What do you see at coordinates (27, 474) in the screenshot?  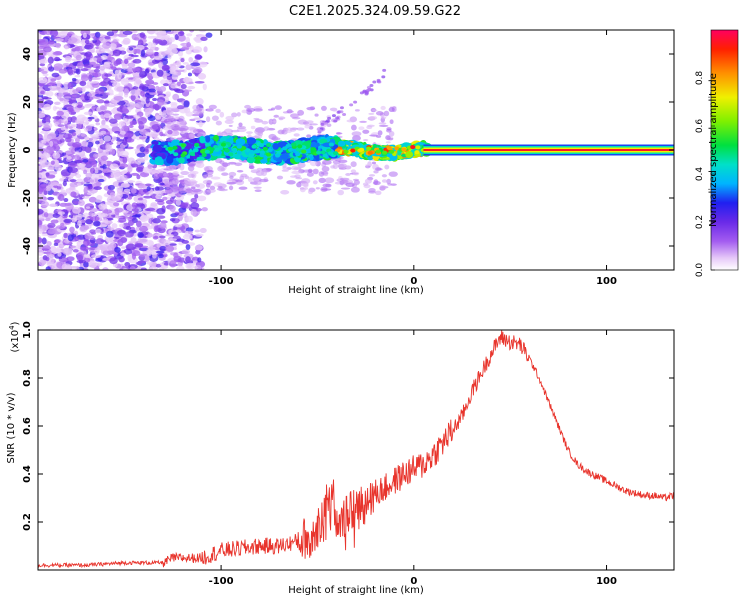 I see `snr-y-tick-label: 0.4` at bounding box center [27, 474].